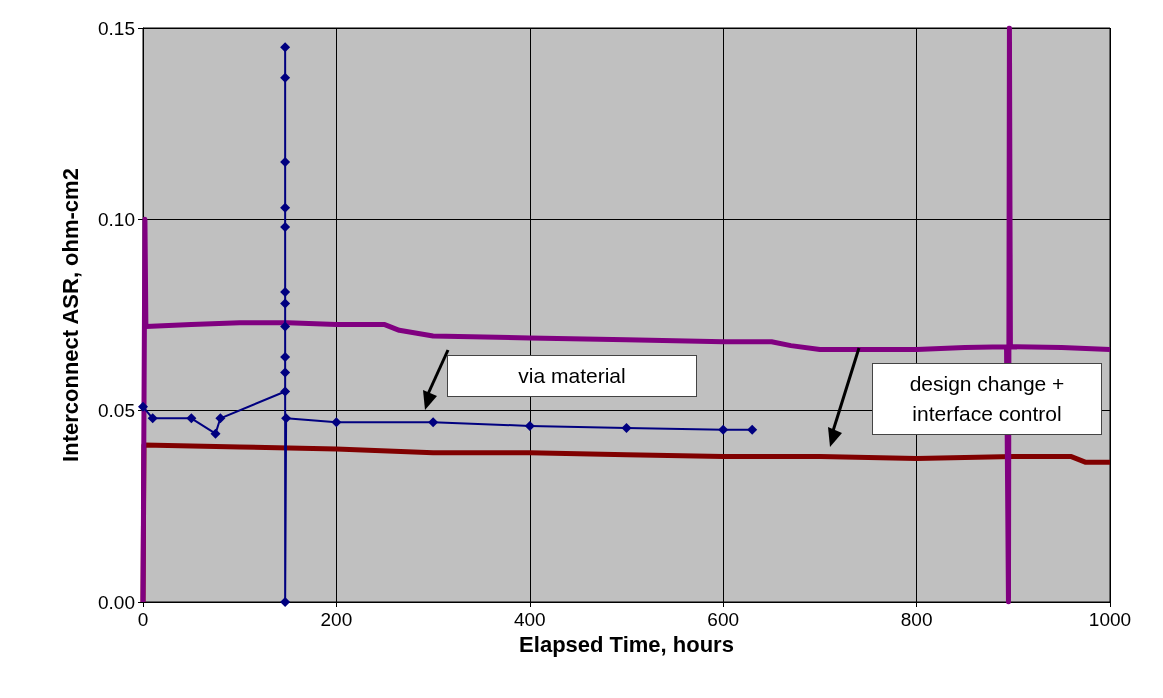 The width and height of the screenshot is (1163, 698). I want to click on text-box: via material, so click(572, 376).